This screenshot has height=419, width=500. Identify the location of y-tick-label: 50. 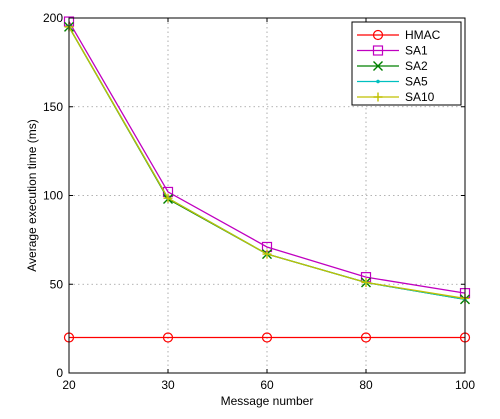
(57, 284).